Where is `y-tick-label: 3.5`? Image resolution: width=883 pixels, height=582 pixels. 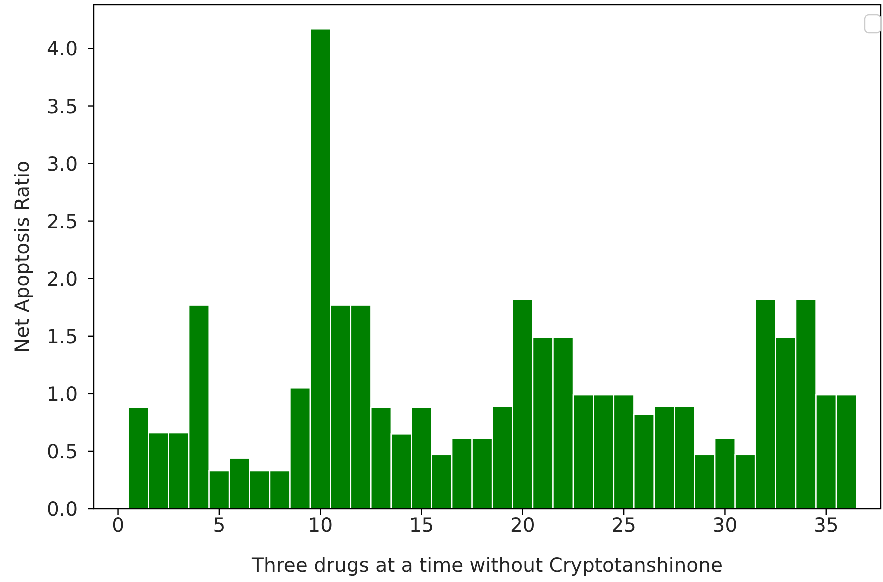
y-tick-label: 3.5 is located at coordinates (62, 106).